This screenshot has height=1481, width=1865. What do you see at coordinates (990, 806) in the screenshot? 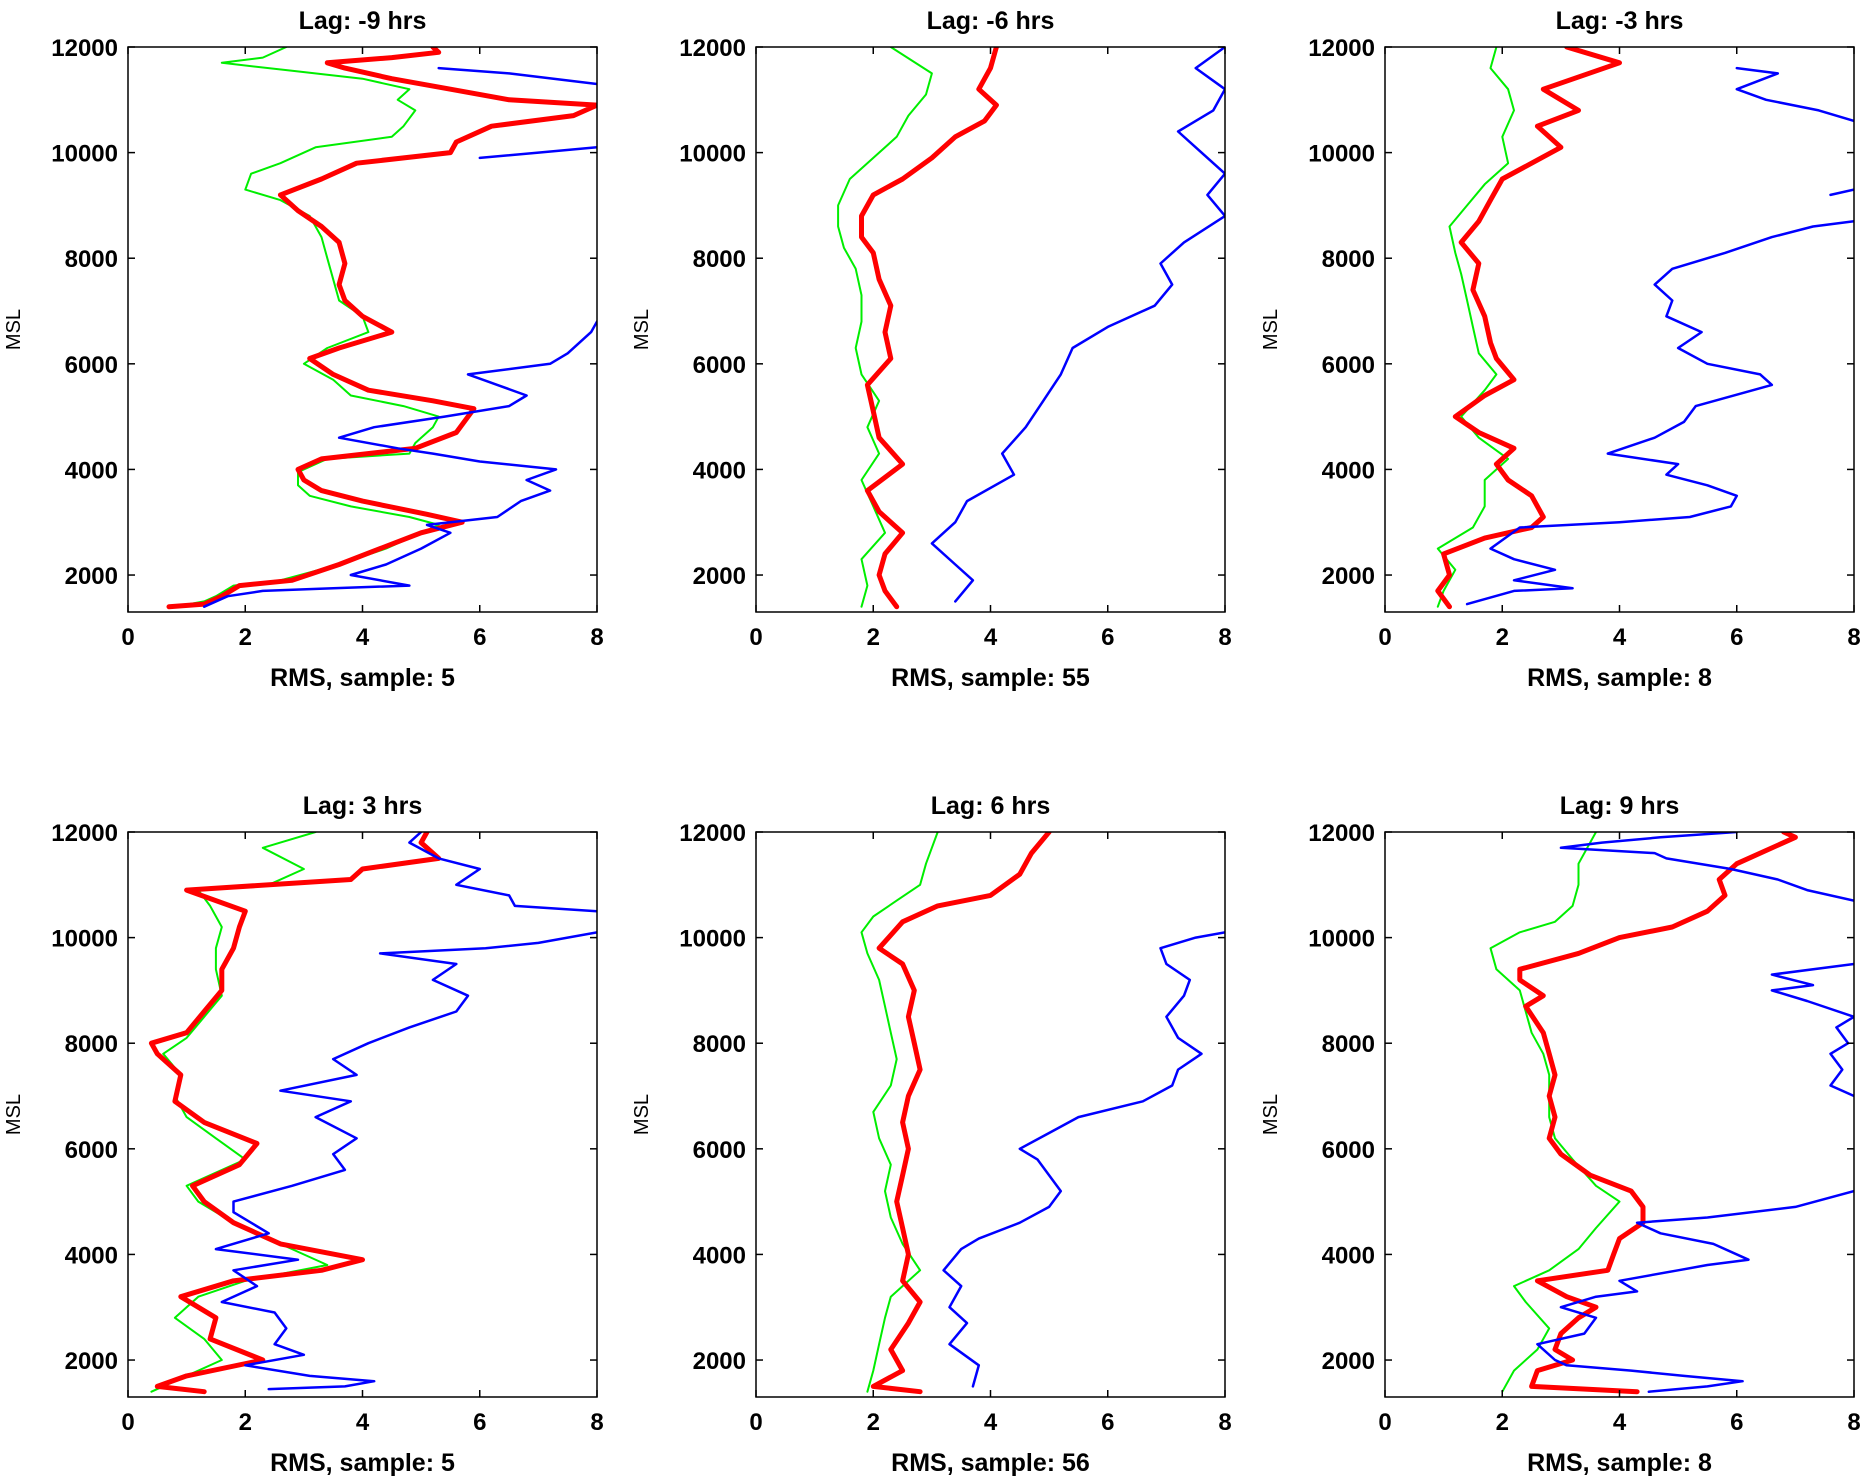
I see `subplot-title: Lag: 6 hrs` at bounding box center [990, 806].